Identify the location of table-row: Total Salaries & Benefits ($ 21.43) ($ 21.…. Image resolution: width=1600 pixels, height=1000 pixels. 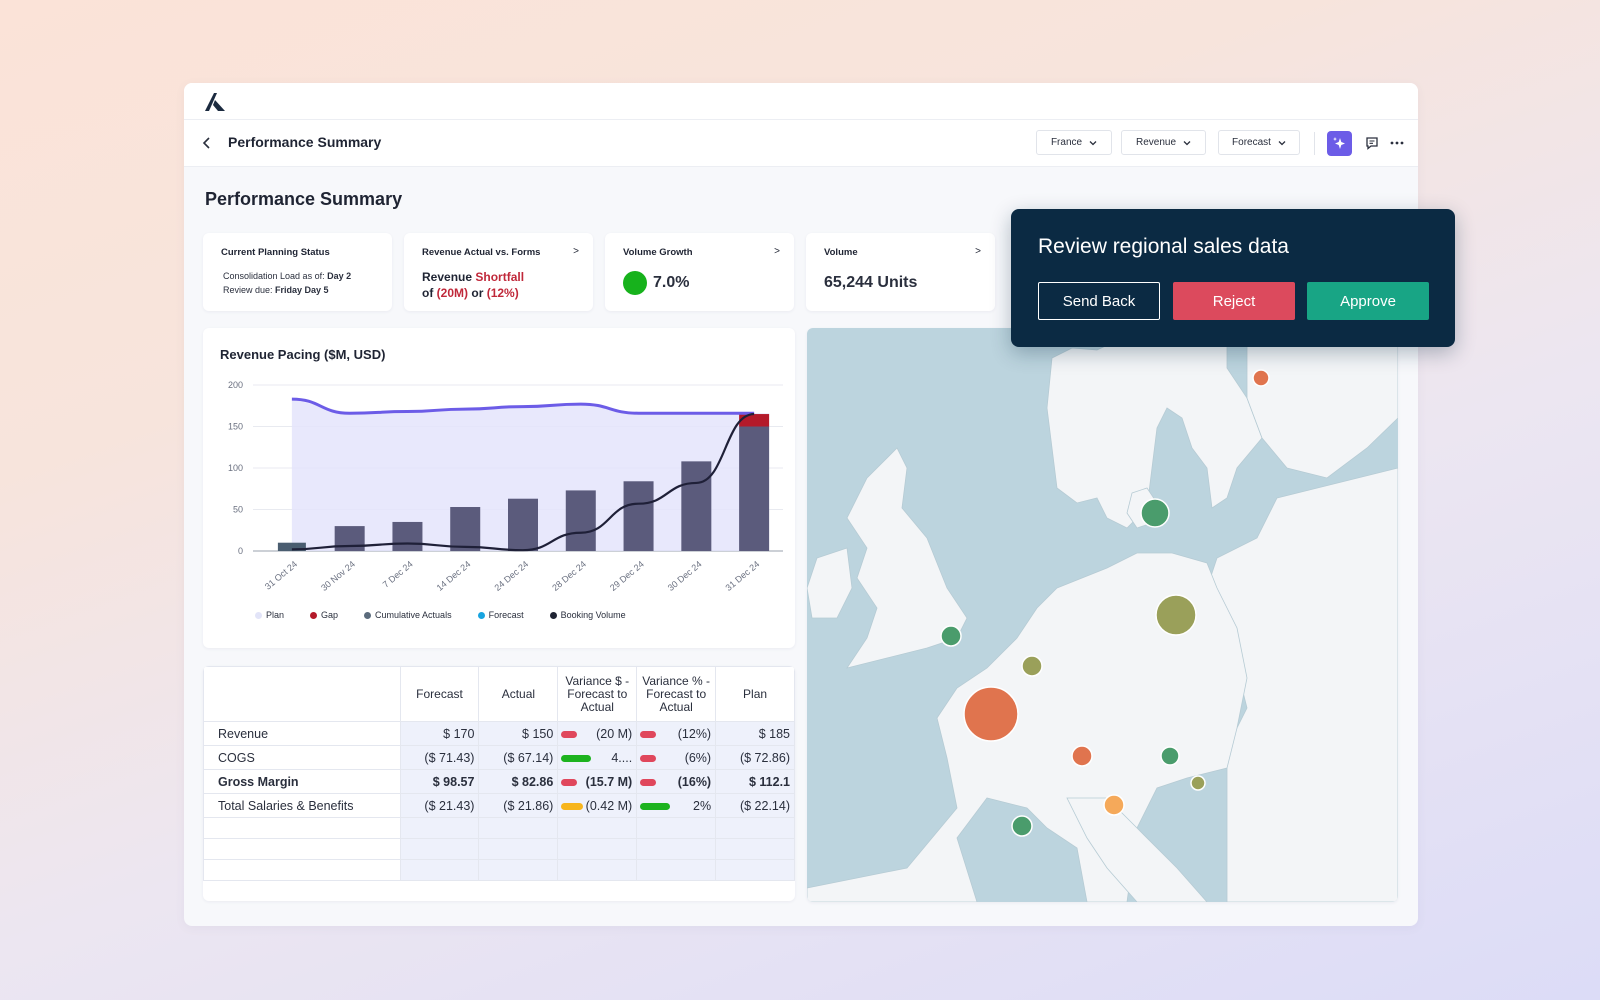
(499, 805).